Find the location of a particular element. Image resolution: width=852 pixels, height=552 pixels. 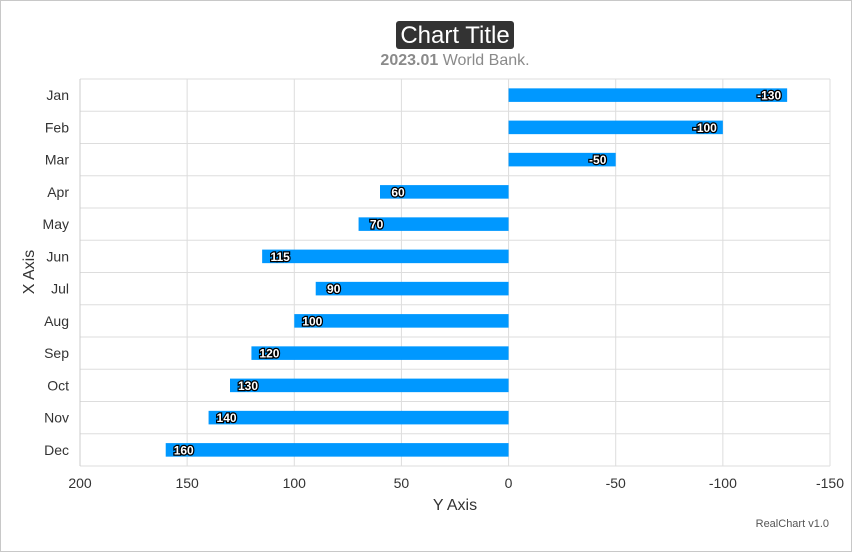

bar-feb is located at coordinates (615, 127).